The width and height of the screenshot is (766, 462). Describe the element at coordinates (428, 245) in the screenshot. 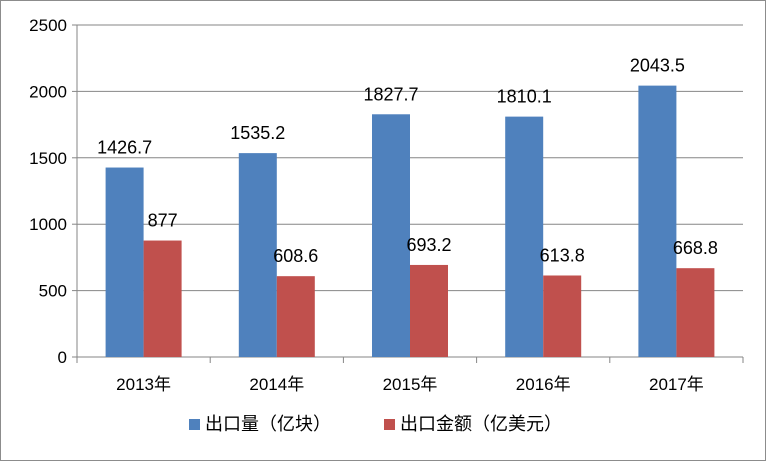

I see `data-label-series-2: 693.2` at that location.